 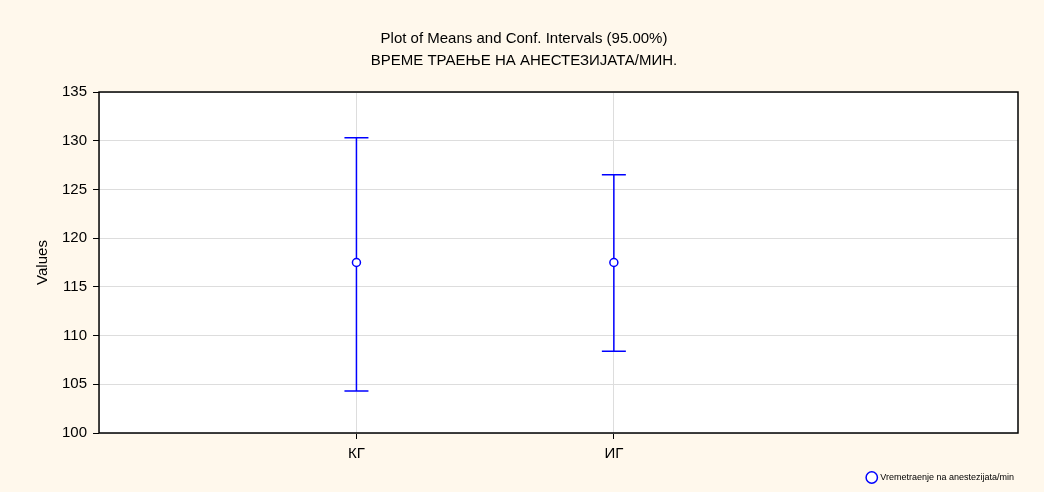 What do you see at coordinates (75, 139) in the screenshot?
I see `y-tick-label: 130` at bounding box center [75, 139].